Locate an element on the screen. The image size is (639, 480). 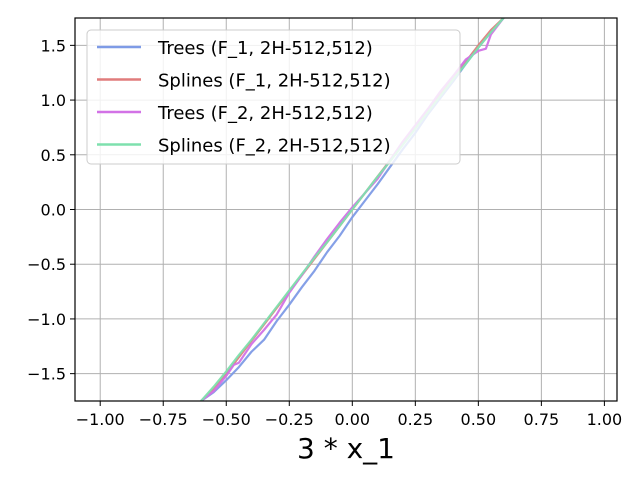
legend-label: Trees (F_1, 2H-512,512) is located at coordinates (265, 48).